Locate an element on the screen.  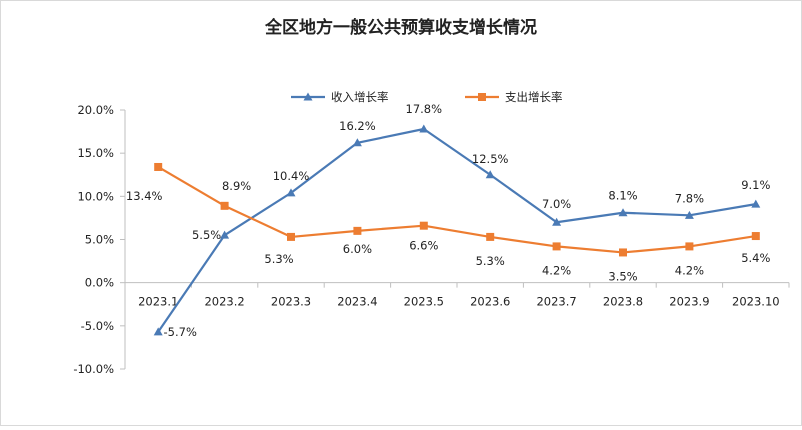
legend-item-2: 支出增长率 is located at coordinates (514, 97).